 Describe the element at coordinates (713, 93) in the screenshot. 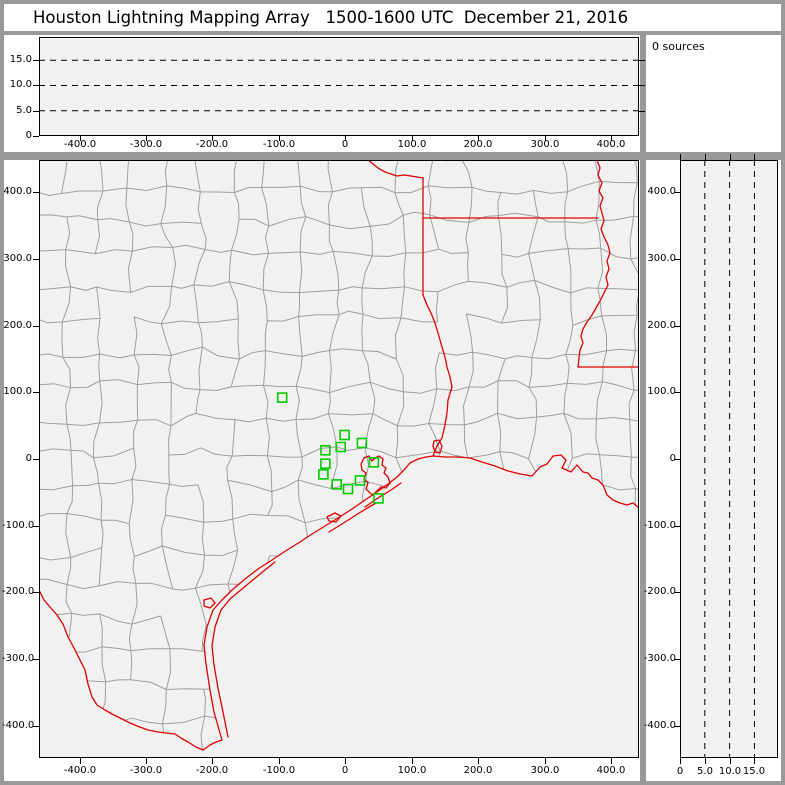

I see `sources-panel: 0 sources` at that location.